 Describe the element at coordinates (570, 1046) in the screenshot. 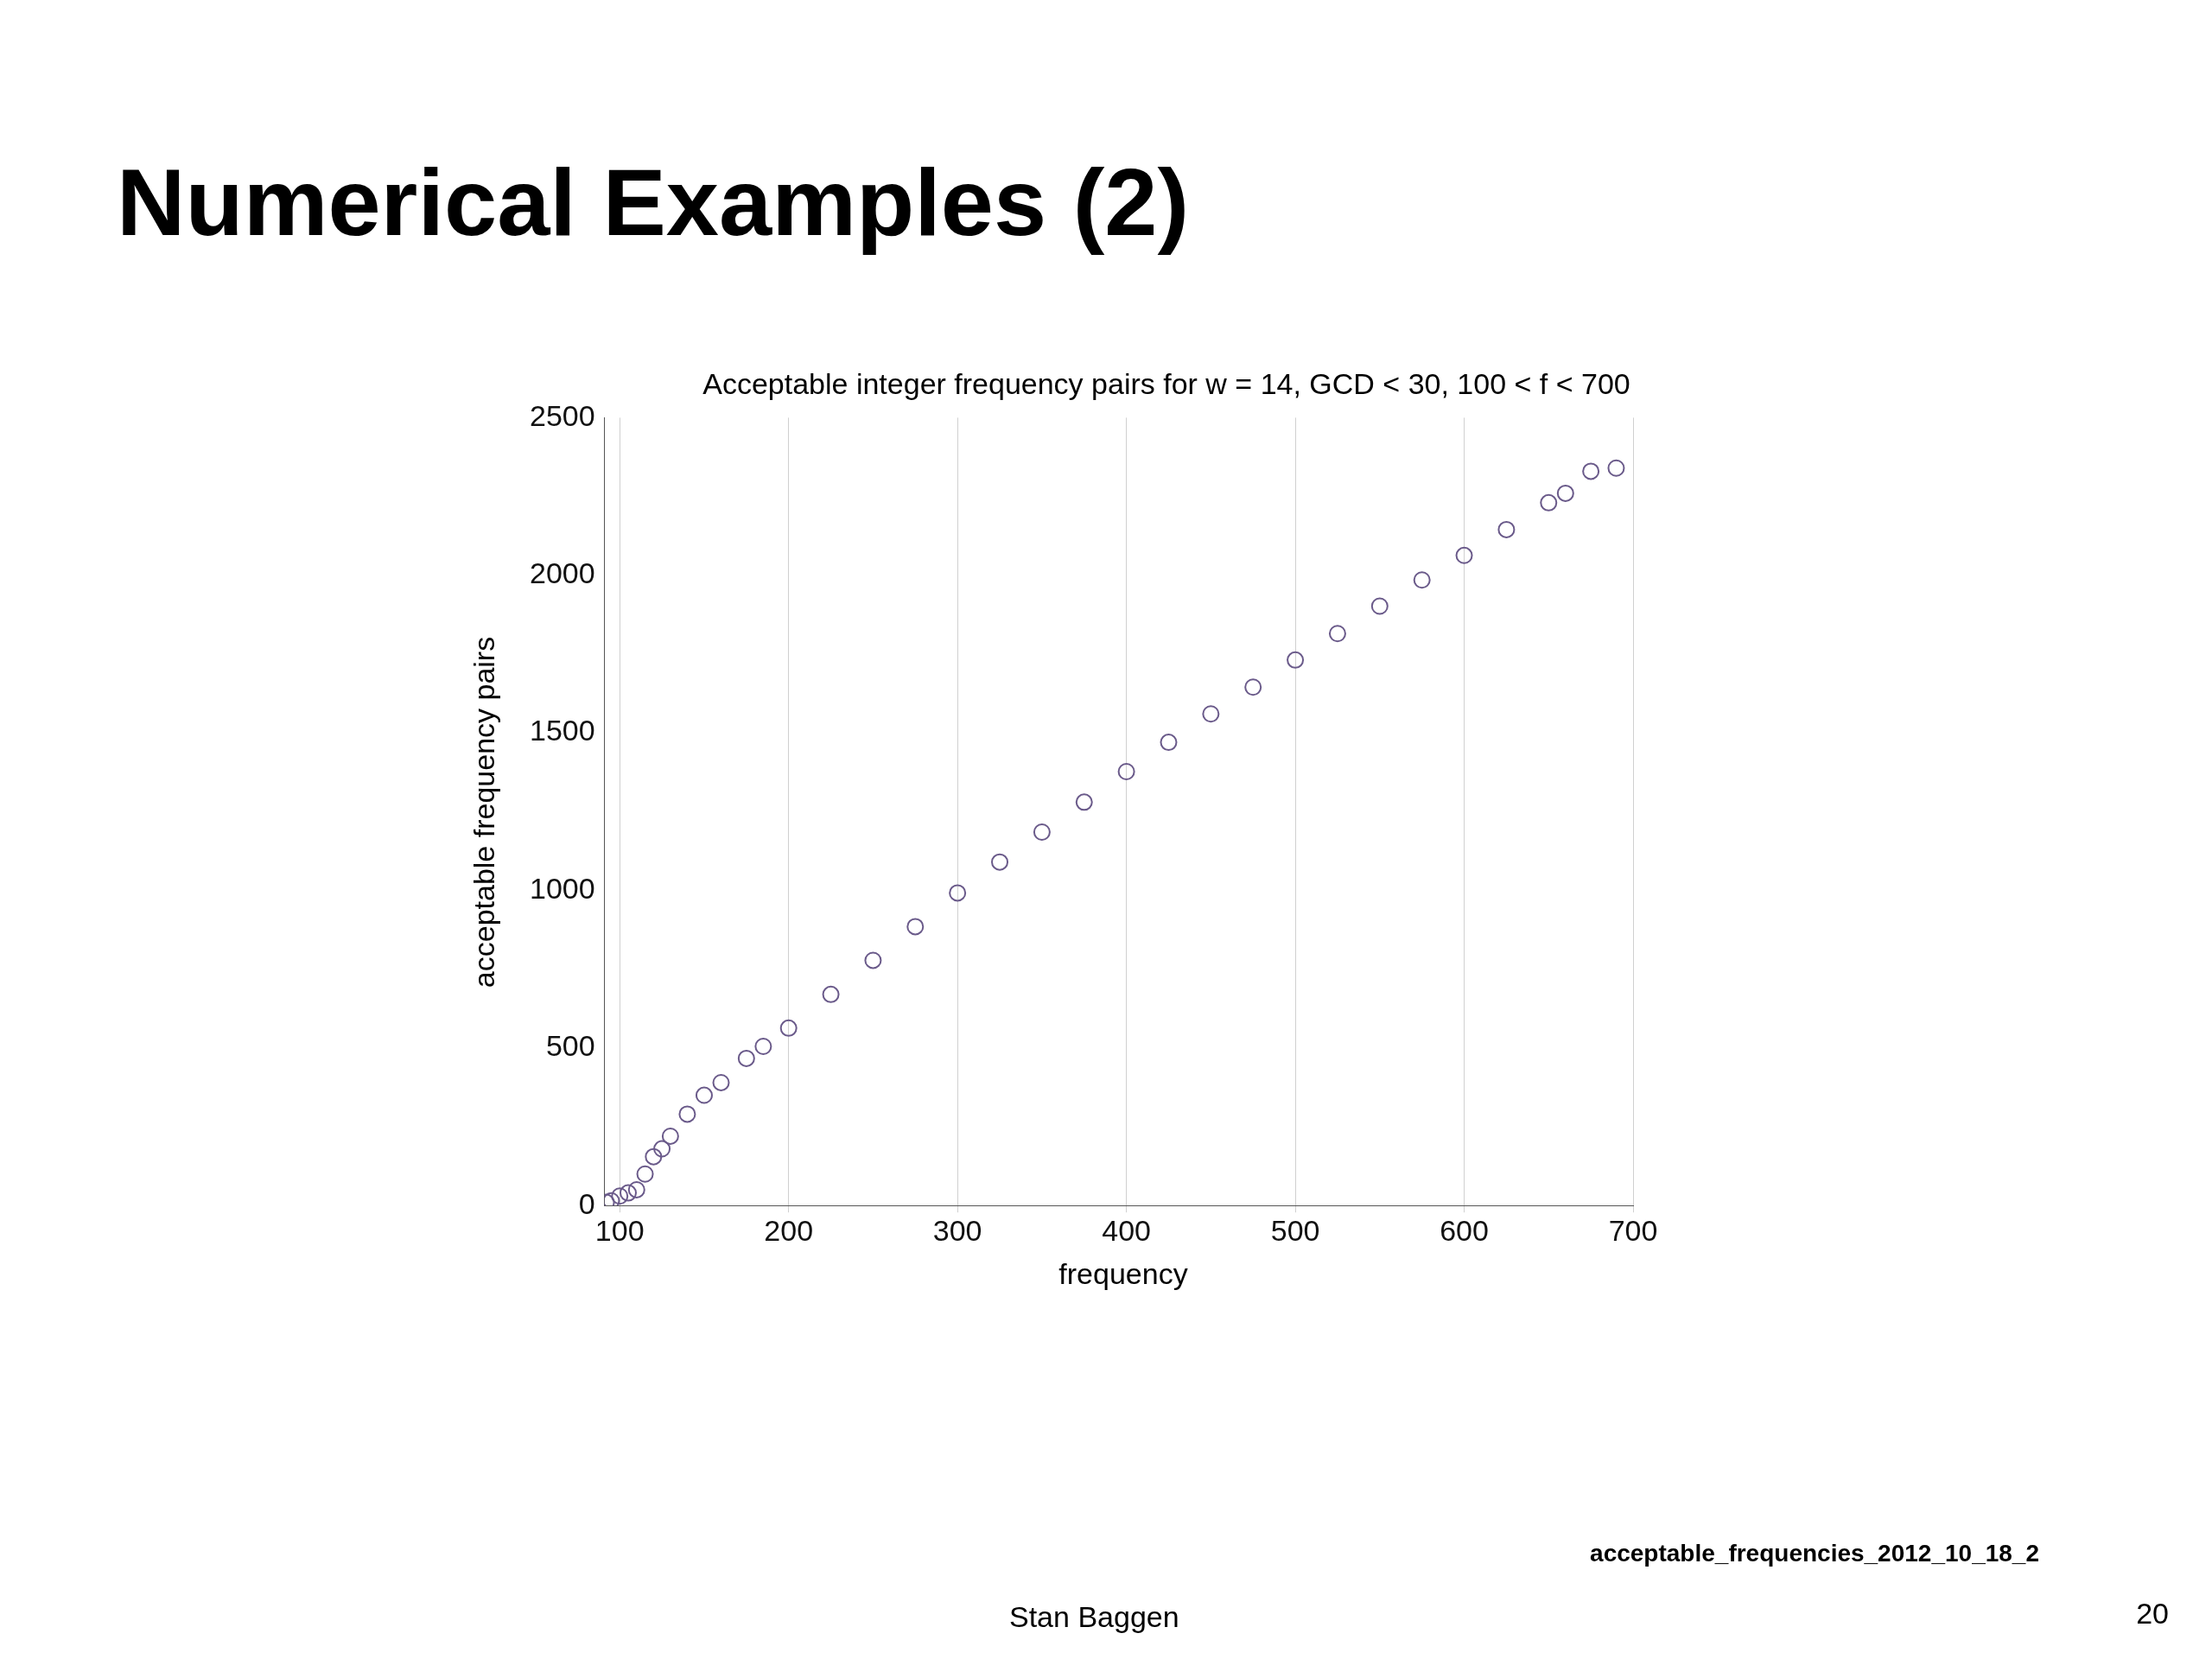

I see `y-tick-label: 500` at that location.